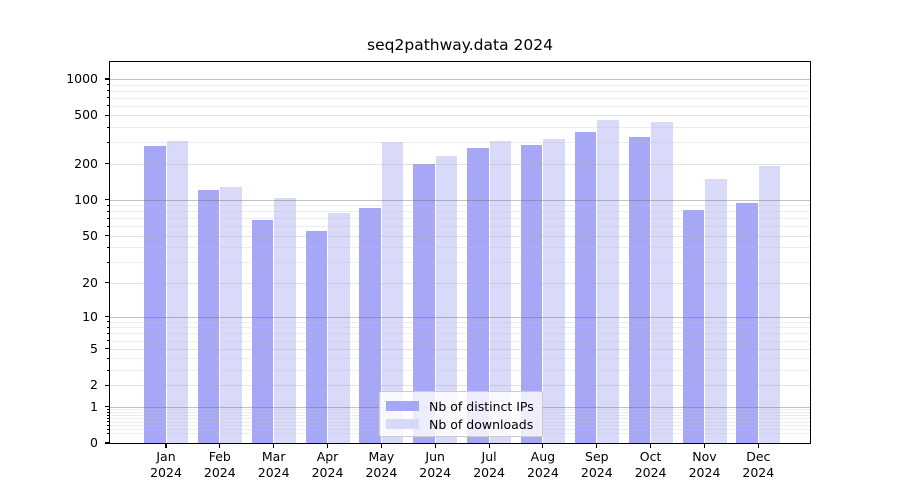 This screenshot has width=900, height=500. I want to click on y-tick-label-20: 20, so click(90, 282).